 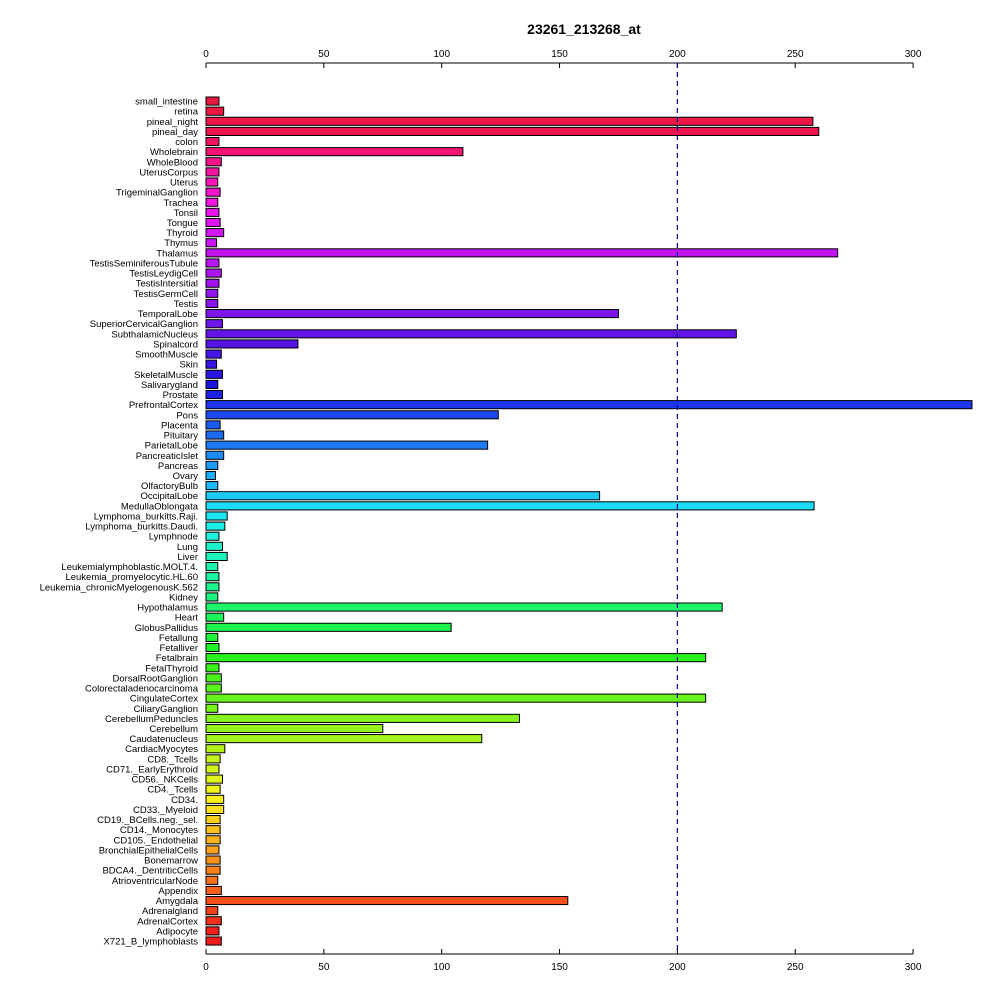 What do you see at coordinates (155, 840) in the screenshot?
I see `category-label: CD105._Endothelial` at bounding box center [155, 840].